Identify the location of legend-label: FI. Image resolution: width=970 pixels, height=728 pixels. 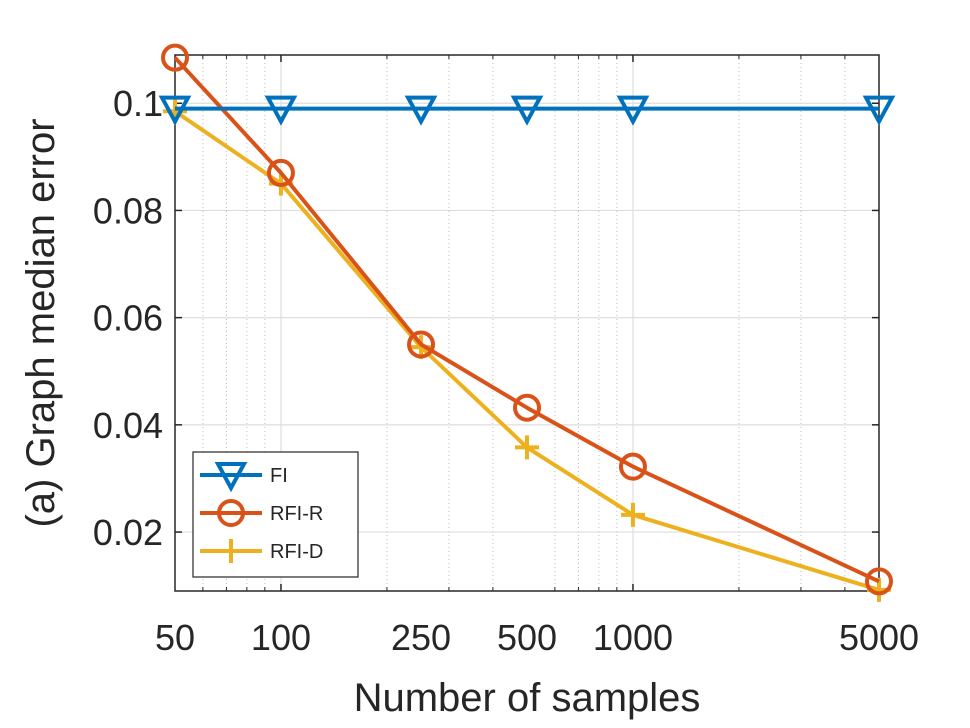
(279, 476).